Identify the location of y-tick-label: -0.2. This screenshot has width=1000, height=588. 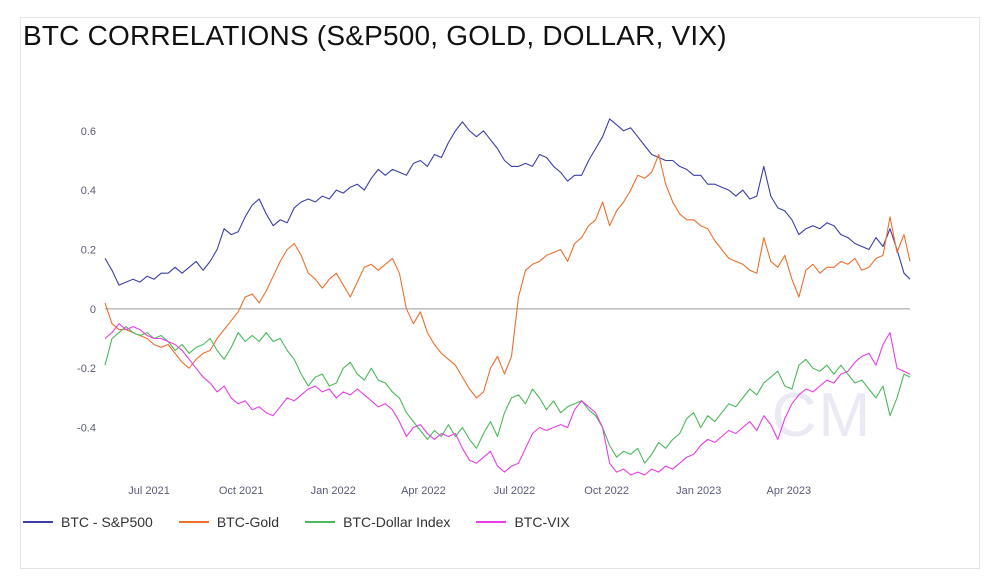
(86, 369).